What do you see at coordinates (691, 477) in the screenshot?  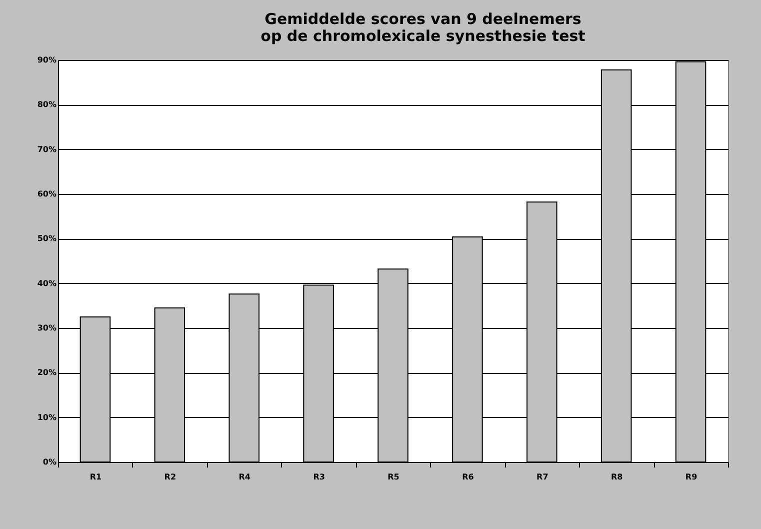 I see `x-tick-label: R9` at bounding box center [691, 477].